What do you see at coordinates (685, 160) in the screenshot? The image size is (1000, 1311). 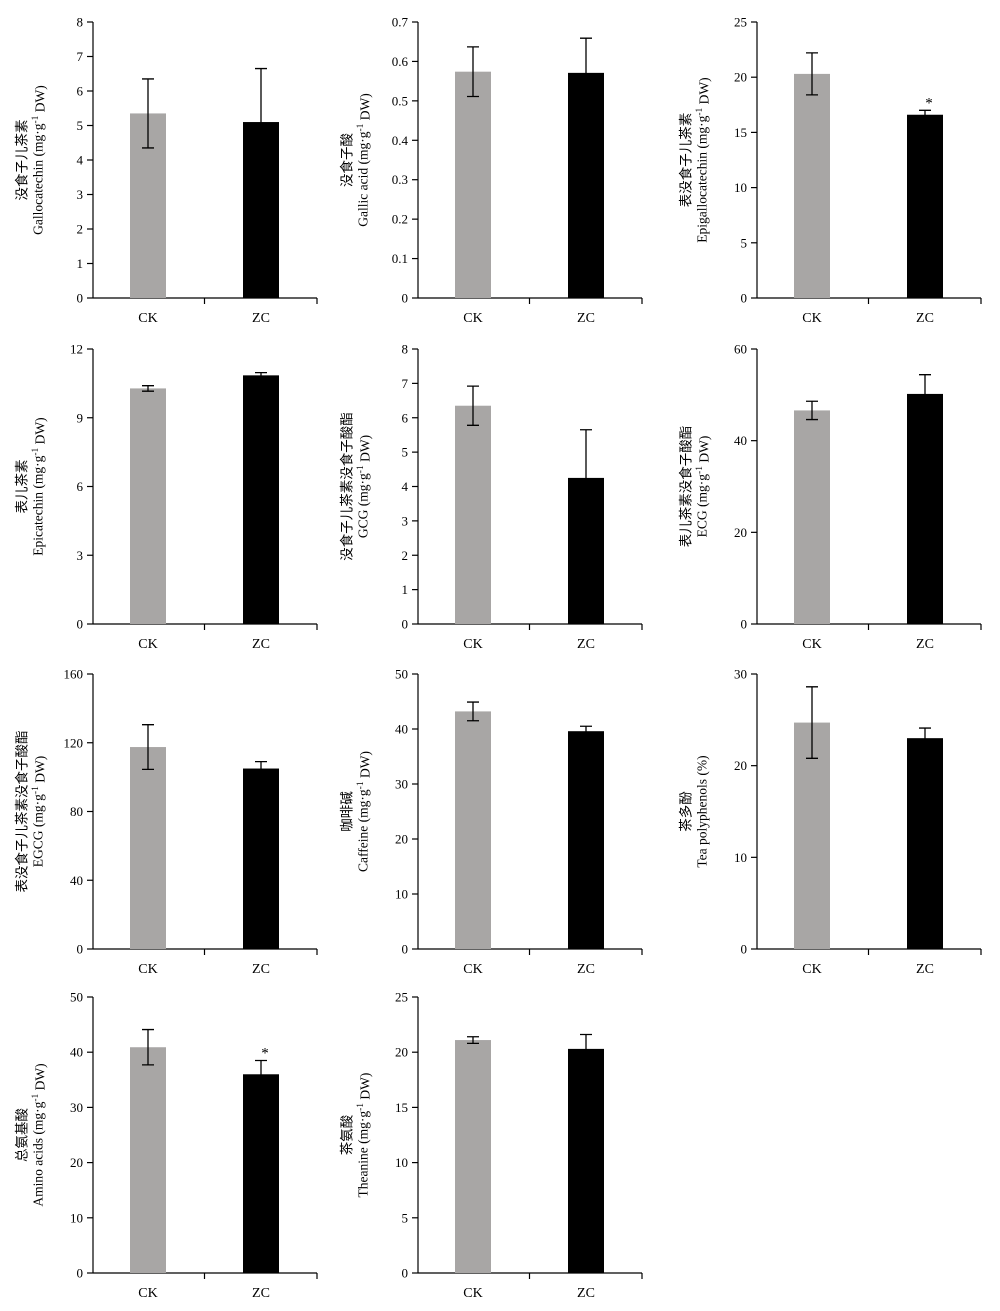 I see `y-axis-label-cn: 表没食子儿茶素` at bounding box center [685, 160].